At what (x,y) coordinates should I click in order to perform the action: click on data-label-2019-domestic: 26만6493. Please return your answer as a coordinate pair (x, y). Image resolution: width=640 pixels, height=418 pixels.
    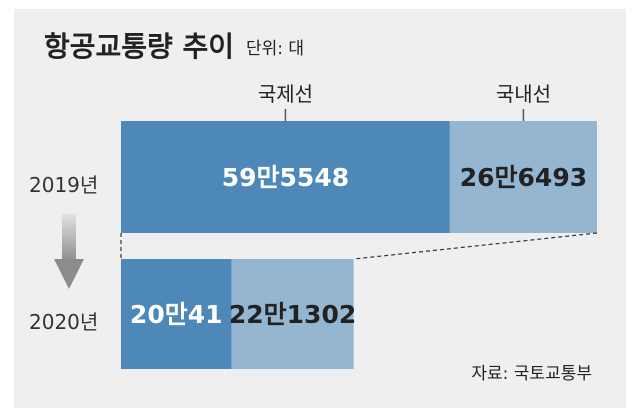
    Looking at the image, I should click on (523, 177).